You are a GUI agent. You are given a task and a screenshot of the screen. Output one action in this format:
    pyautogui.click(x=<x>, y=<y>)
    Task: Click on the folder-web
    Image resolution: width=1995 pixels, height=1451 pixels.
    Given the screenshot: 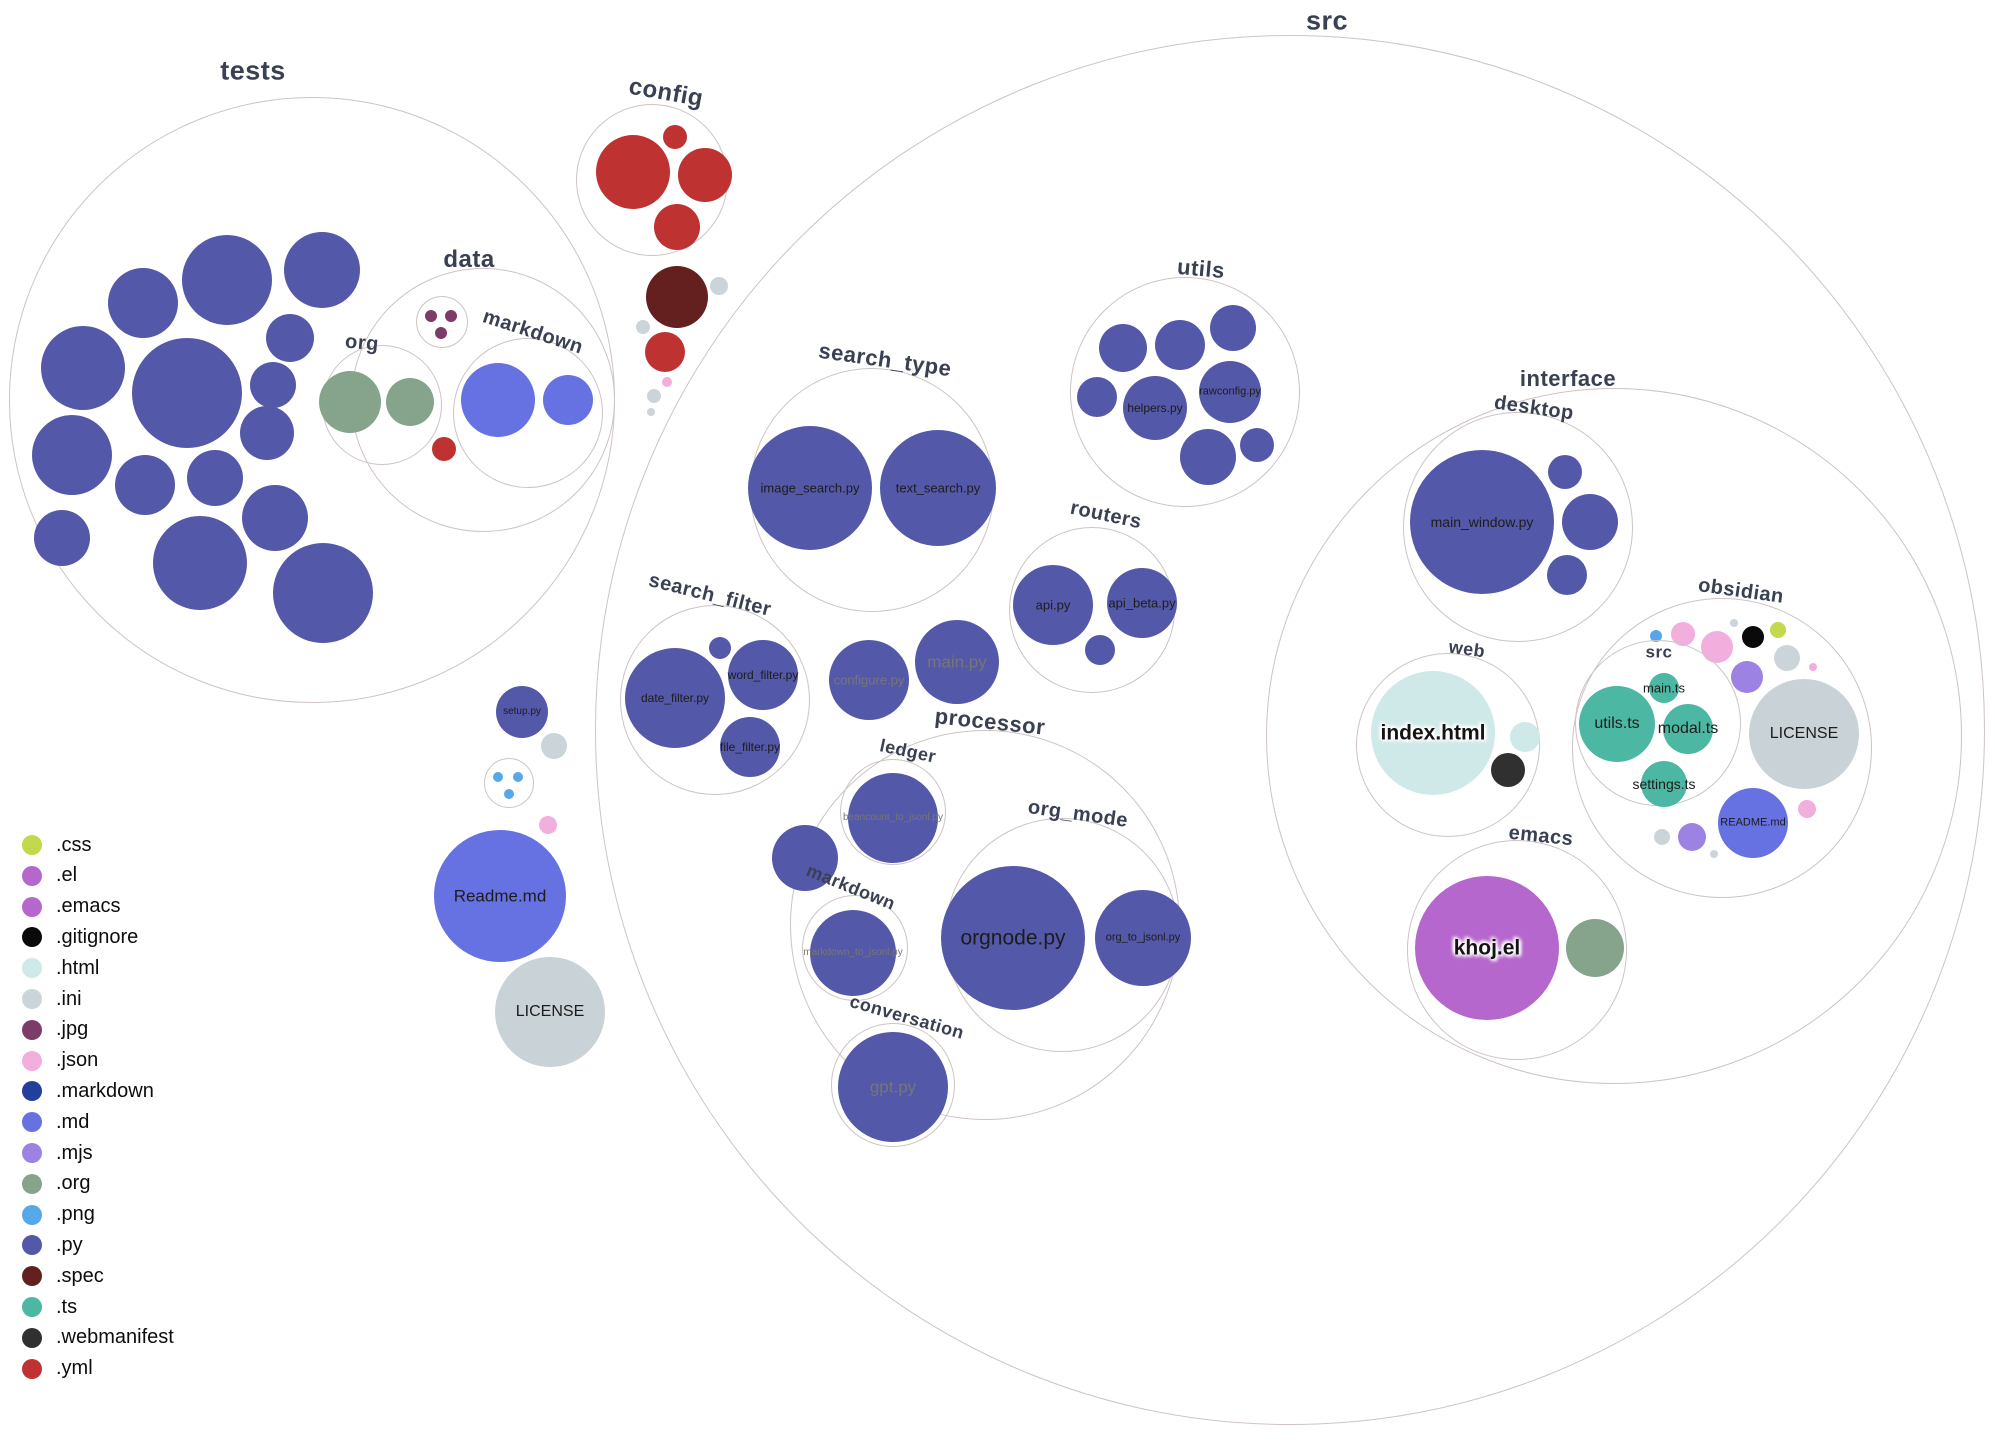 What is the action you would take?
    pyautogui.click(x=1448, y=745)
    